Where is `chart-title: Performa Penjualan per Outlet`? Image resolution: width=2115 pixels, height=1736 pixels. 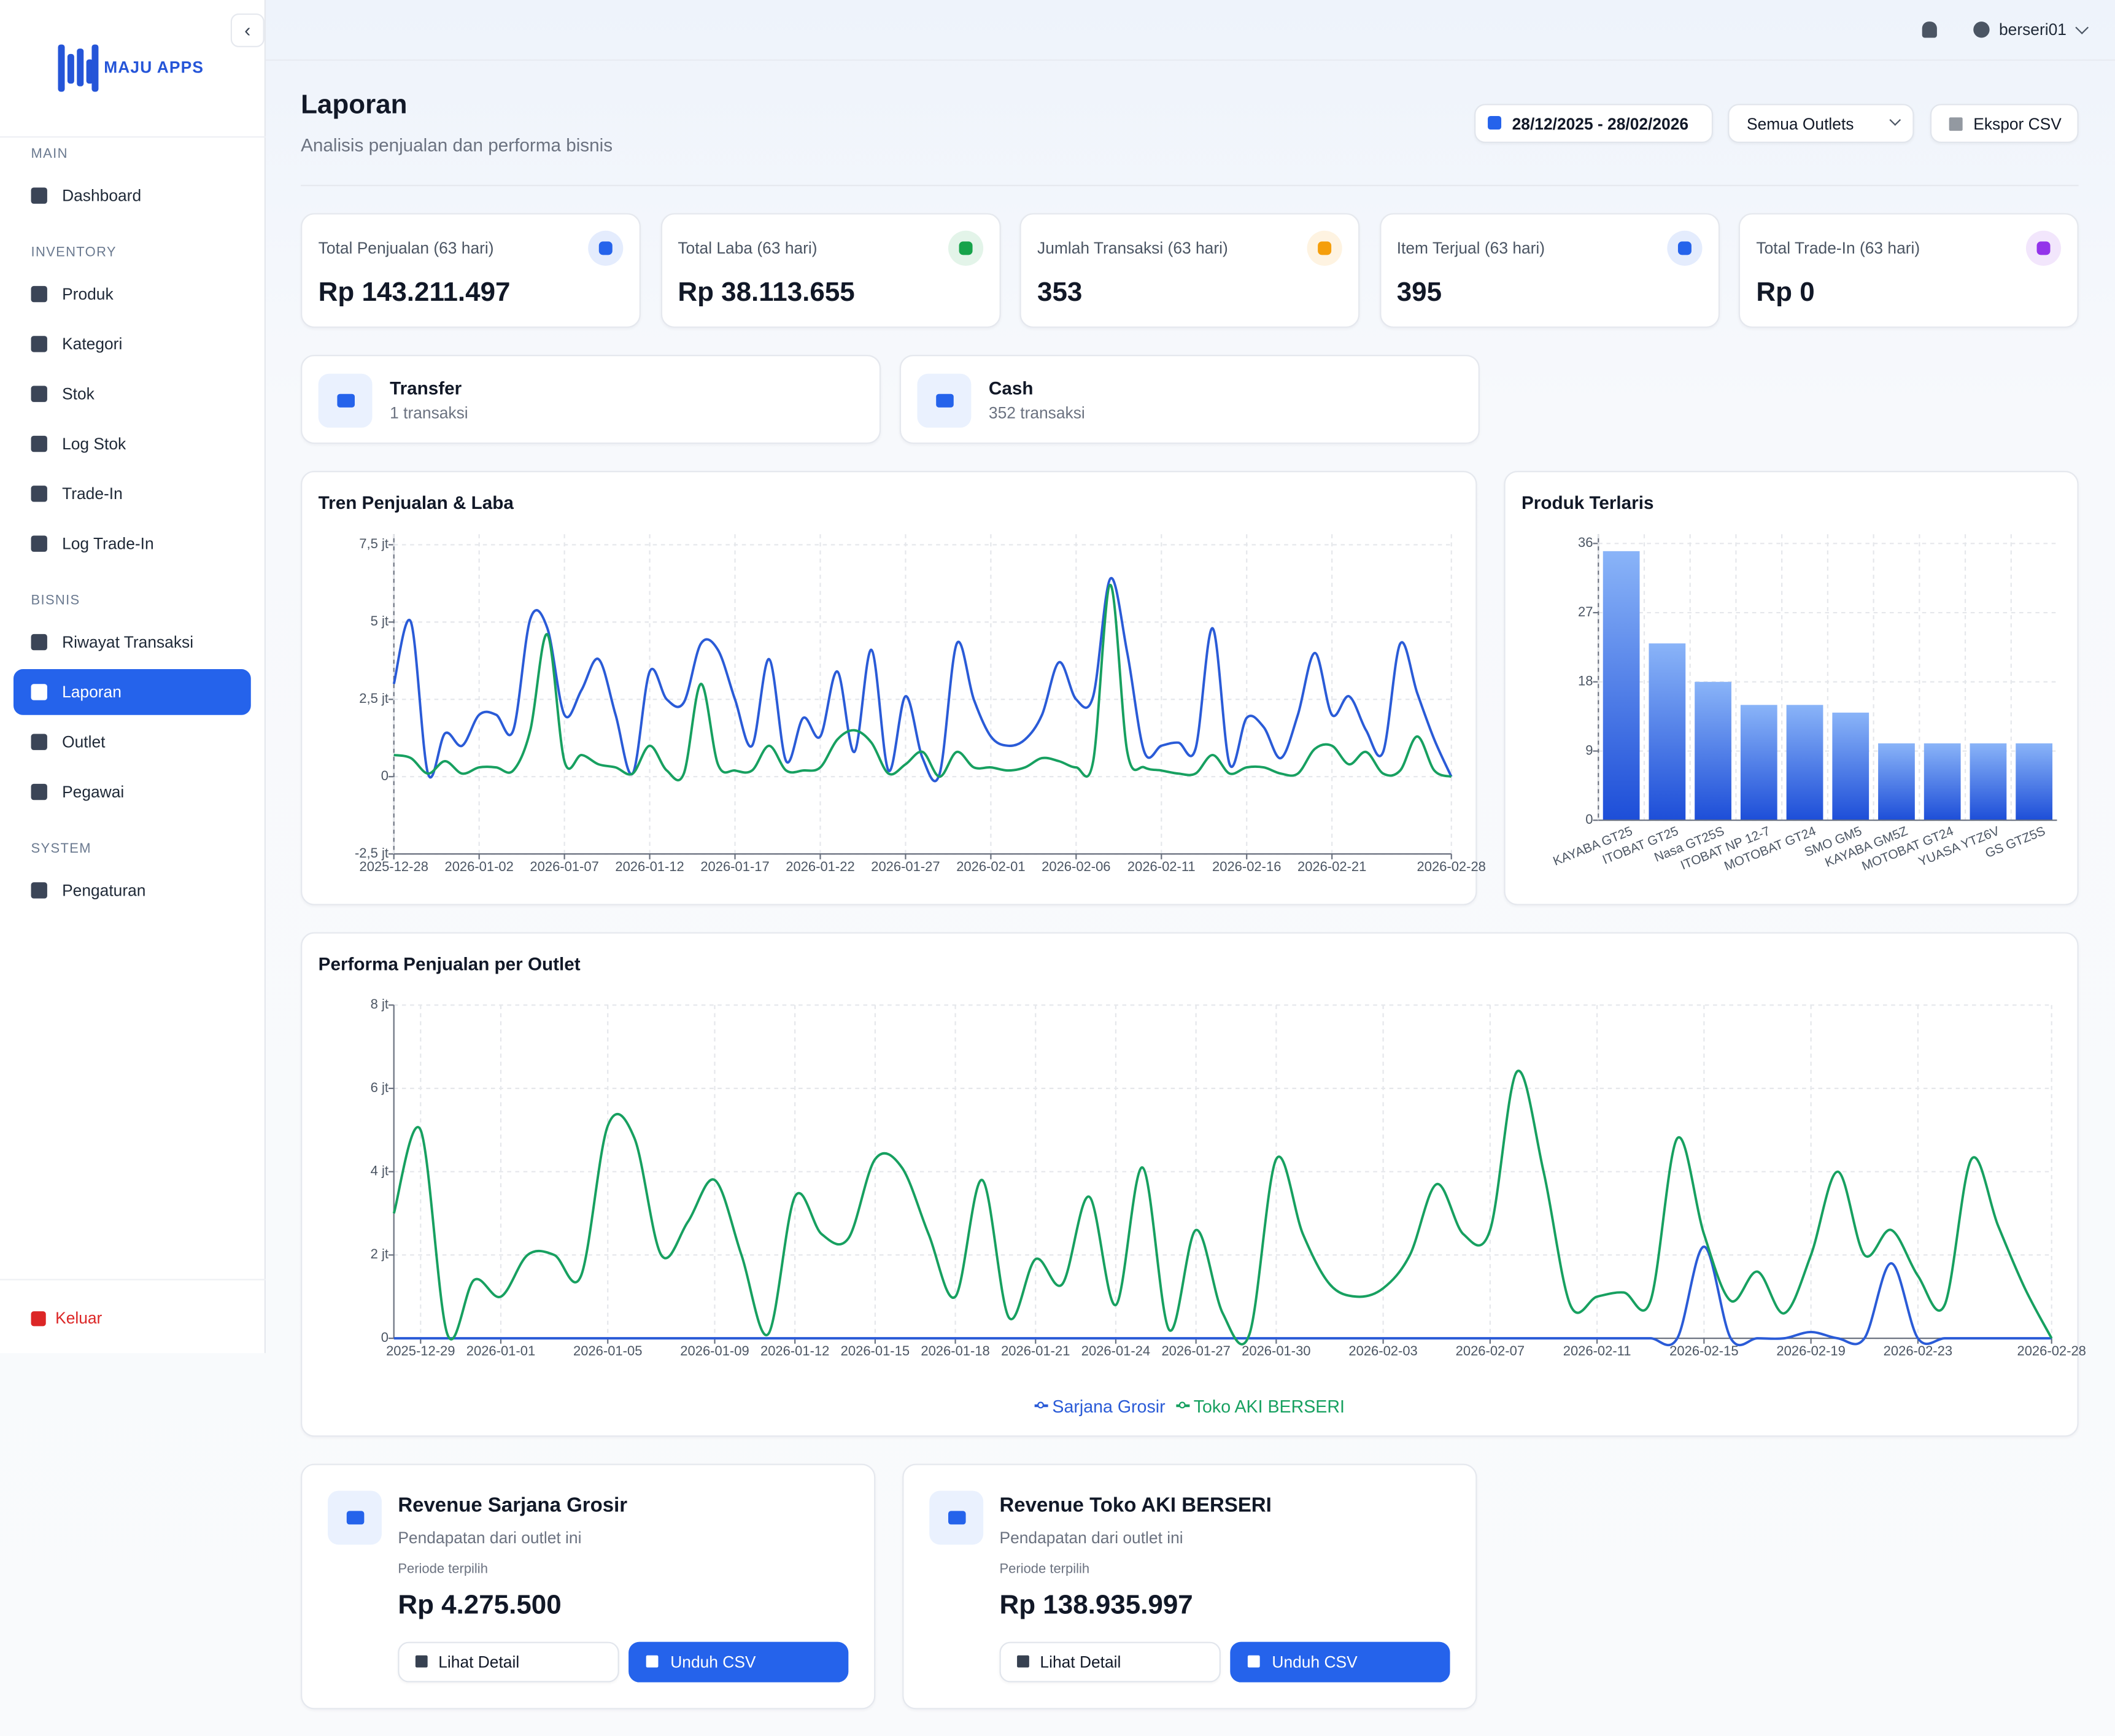 chart-title: Performa Penjualan per Outlet is located at coordinates (449, 964).